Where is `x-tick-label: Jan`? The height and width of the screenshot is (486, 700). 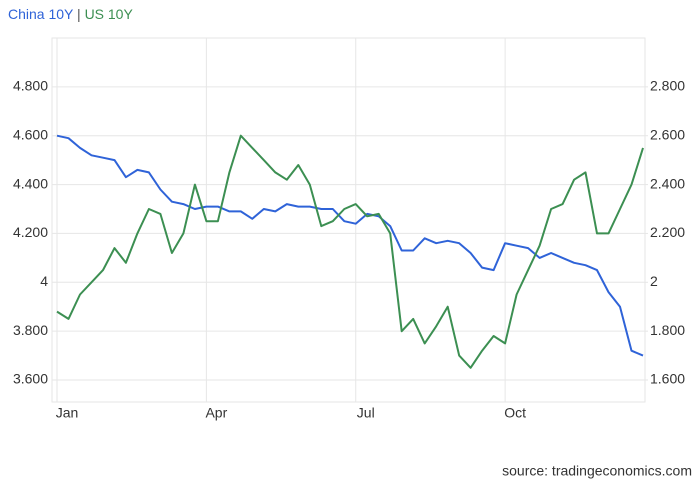 x-tick-label: Jan is located at coordinates (67, 413).